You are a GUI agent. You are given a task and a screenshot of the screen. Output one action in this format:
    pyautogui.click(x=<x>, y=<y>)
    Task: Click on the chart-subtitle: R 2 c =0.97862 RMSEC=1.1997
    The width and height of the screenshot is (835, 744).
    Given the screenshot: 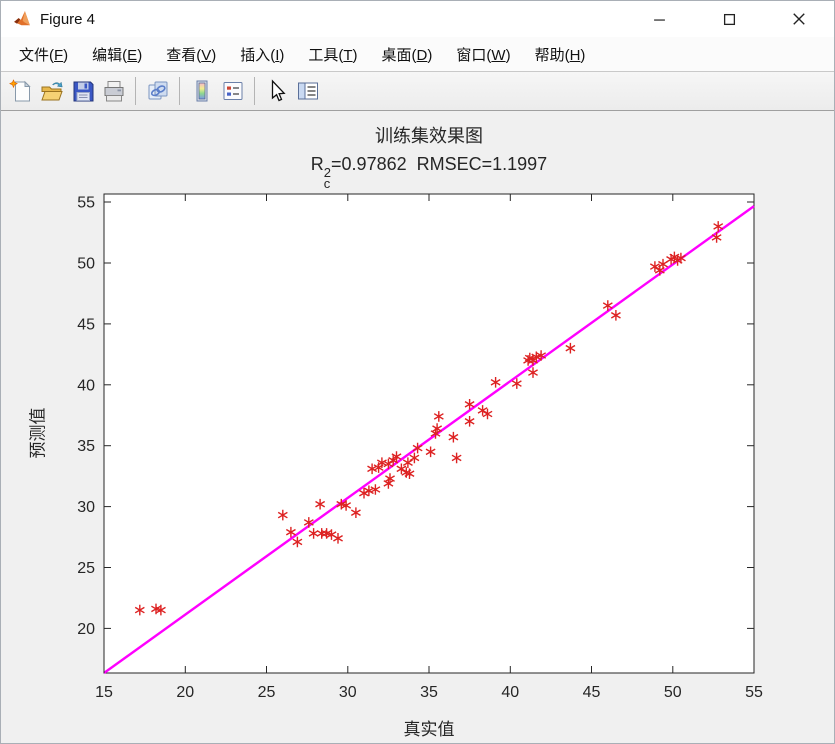 What is the action you would take?
    pyautogui.click(x=429, y=172)
    